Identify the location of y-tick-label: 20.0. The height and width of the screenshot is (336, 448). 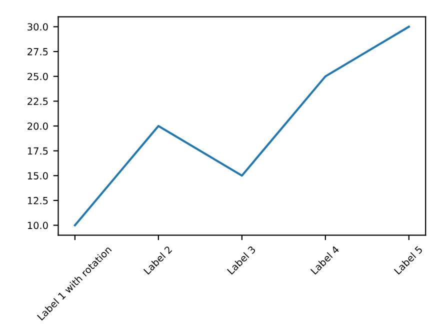
(38, 126).